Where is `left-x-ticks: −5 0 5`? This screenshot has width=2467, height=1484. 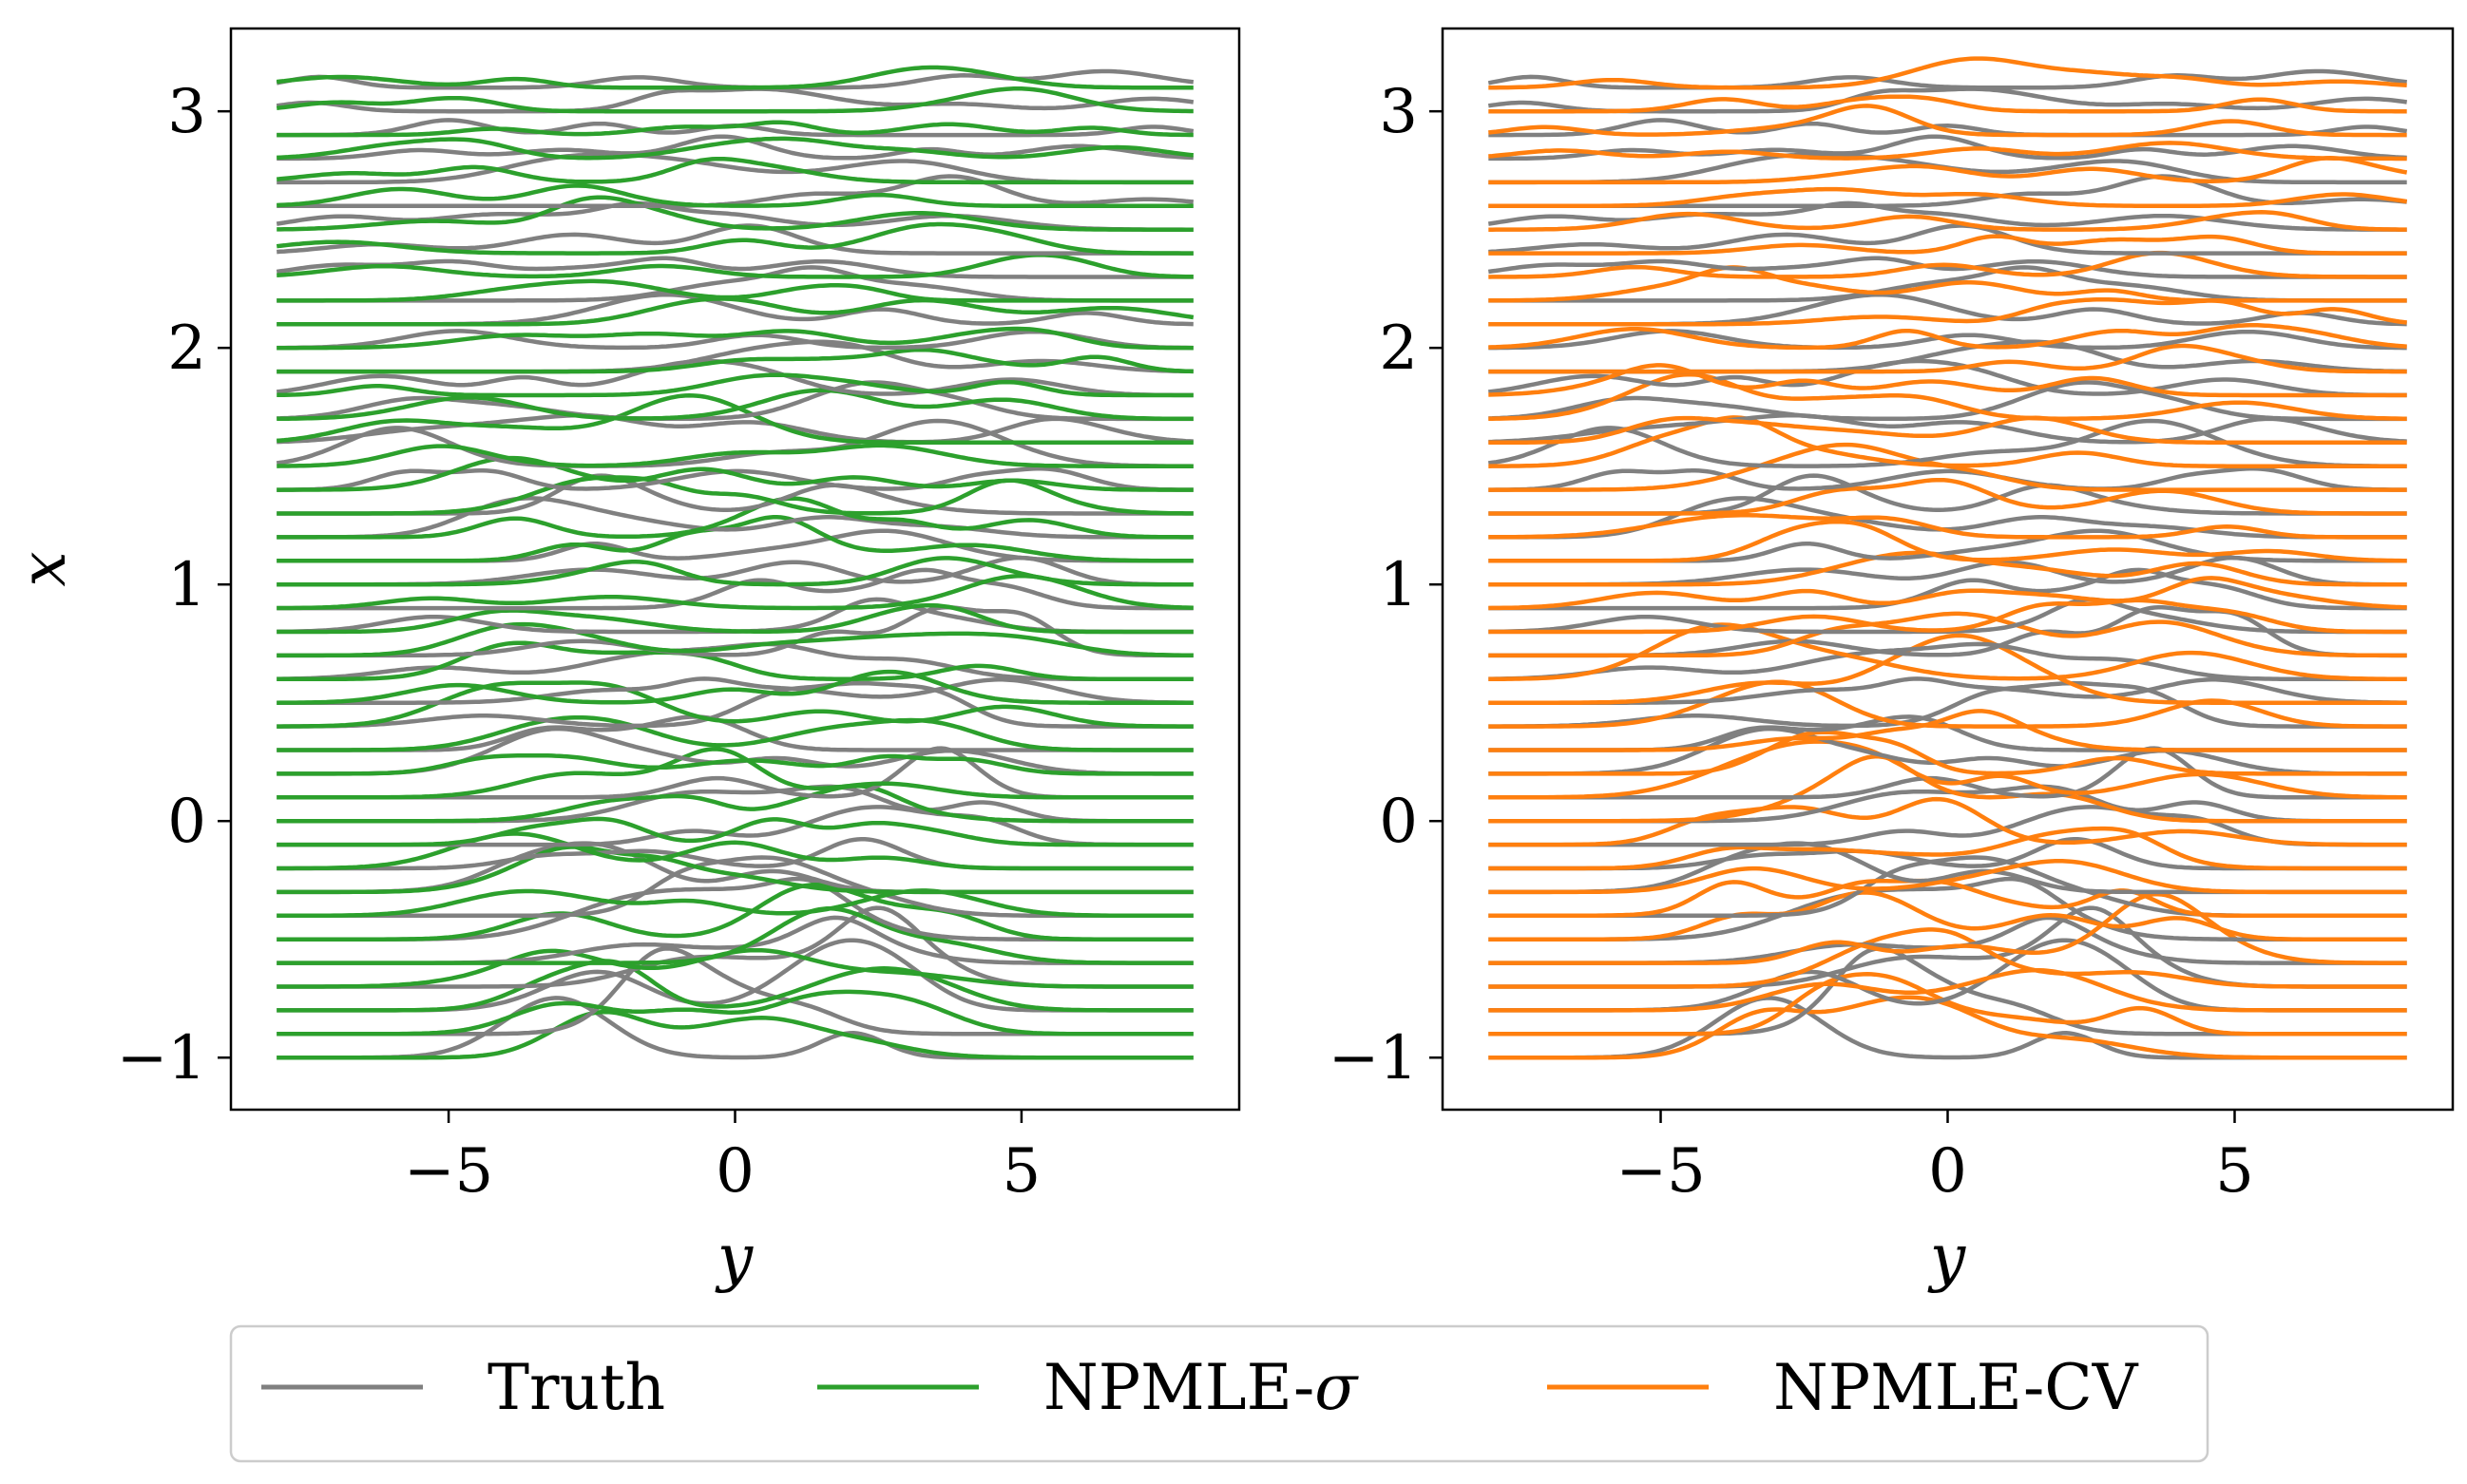
left-x-ticks: −5 0 5 is located at coordinates (722, 1158).